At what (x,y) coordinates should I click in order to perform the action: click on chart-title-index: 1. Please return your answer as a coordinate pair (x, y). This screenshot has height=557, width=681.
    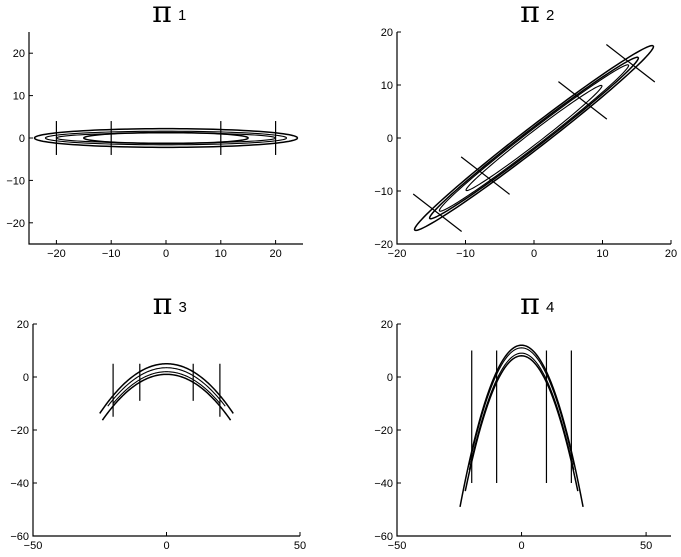
    Looking at the image, I should click on (182, 15).